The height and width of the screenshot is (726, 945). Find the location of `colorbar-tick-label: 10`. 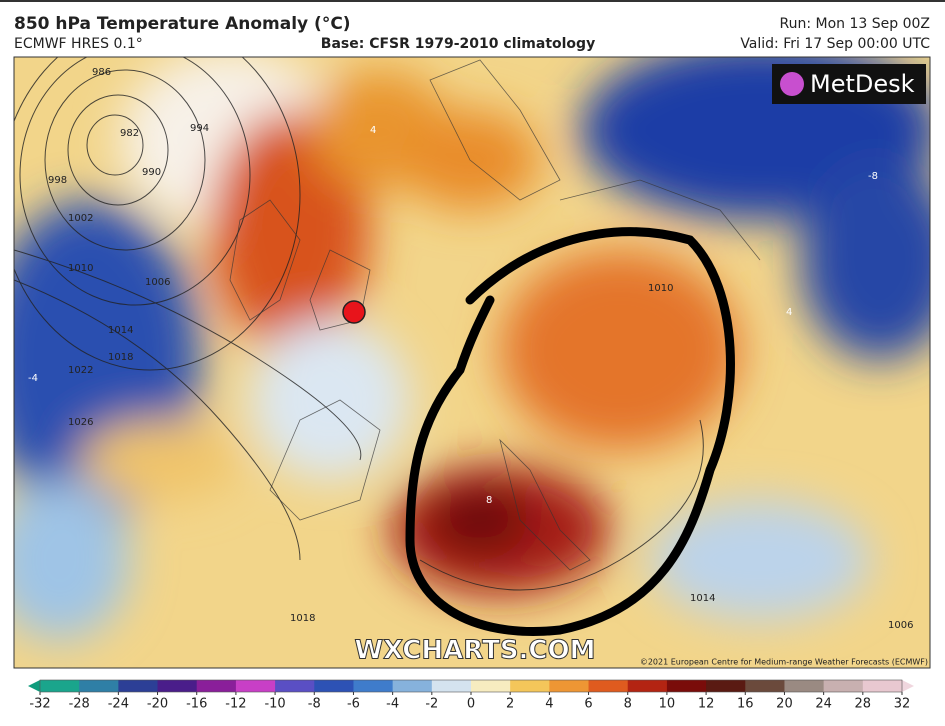

colorbar-tick-label: 10 is located at coordinates (667, 704).